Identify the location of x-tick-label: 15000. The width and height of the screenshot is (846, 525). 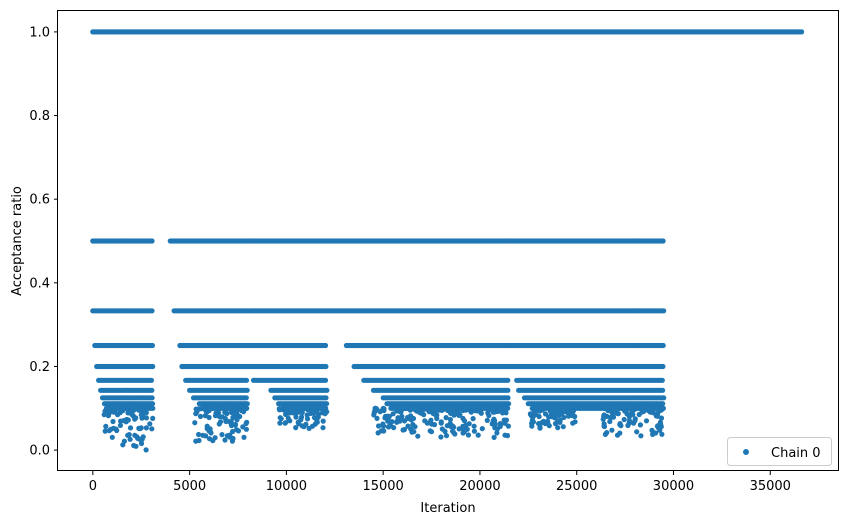
(382, 486).